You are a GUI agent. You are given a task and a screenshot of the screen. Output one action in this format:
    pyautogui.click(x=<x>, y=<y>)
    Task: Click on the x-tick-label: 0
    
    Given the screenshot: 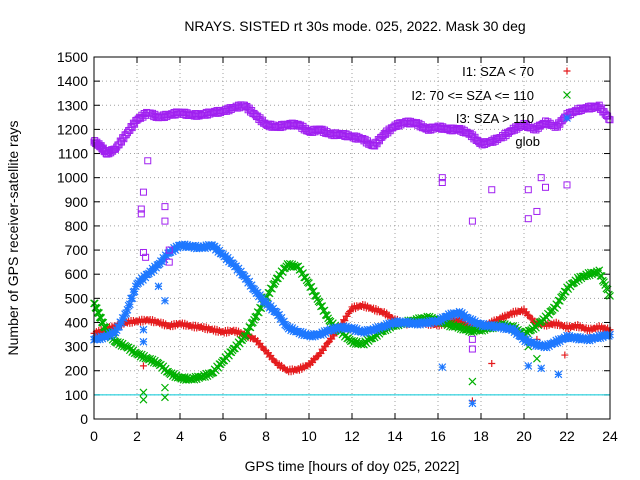 What is the action you would take?
    pyautogui.click(x=94, y=436)
    